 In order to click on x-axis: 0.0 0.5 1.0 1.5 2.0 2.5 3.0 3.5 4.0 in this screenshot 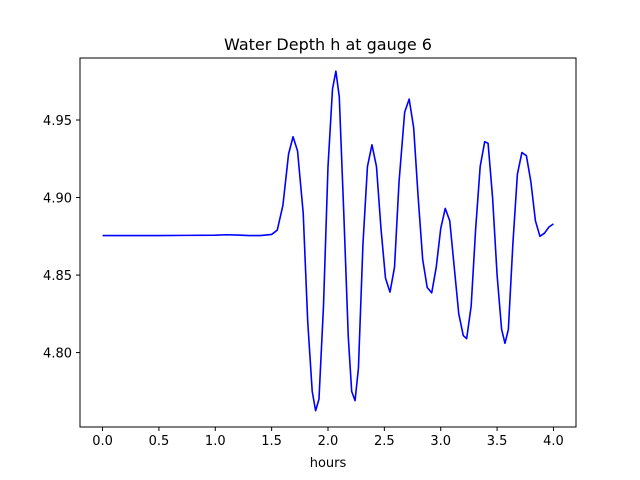, I will do `click(328, 438)`.